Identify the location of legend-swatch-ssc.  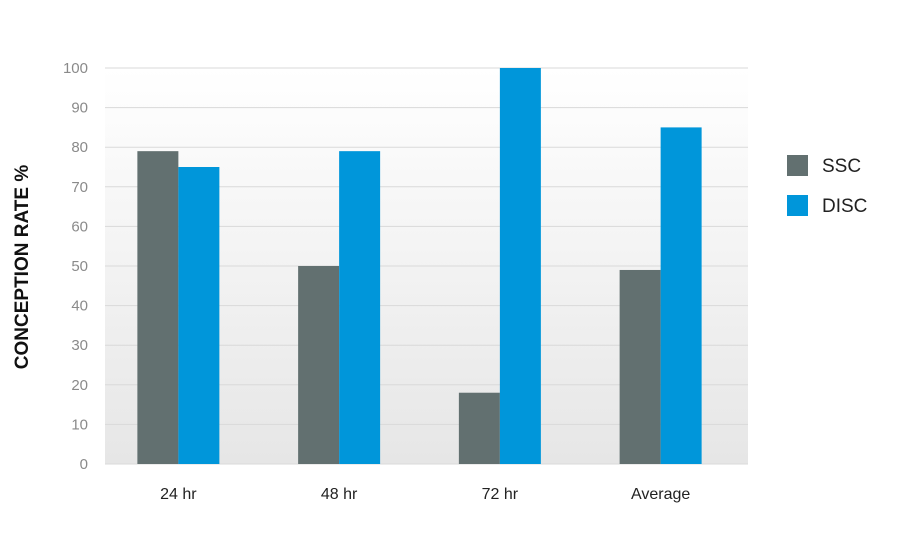
(797, 165).